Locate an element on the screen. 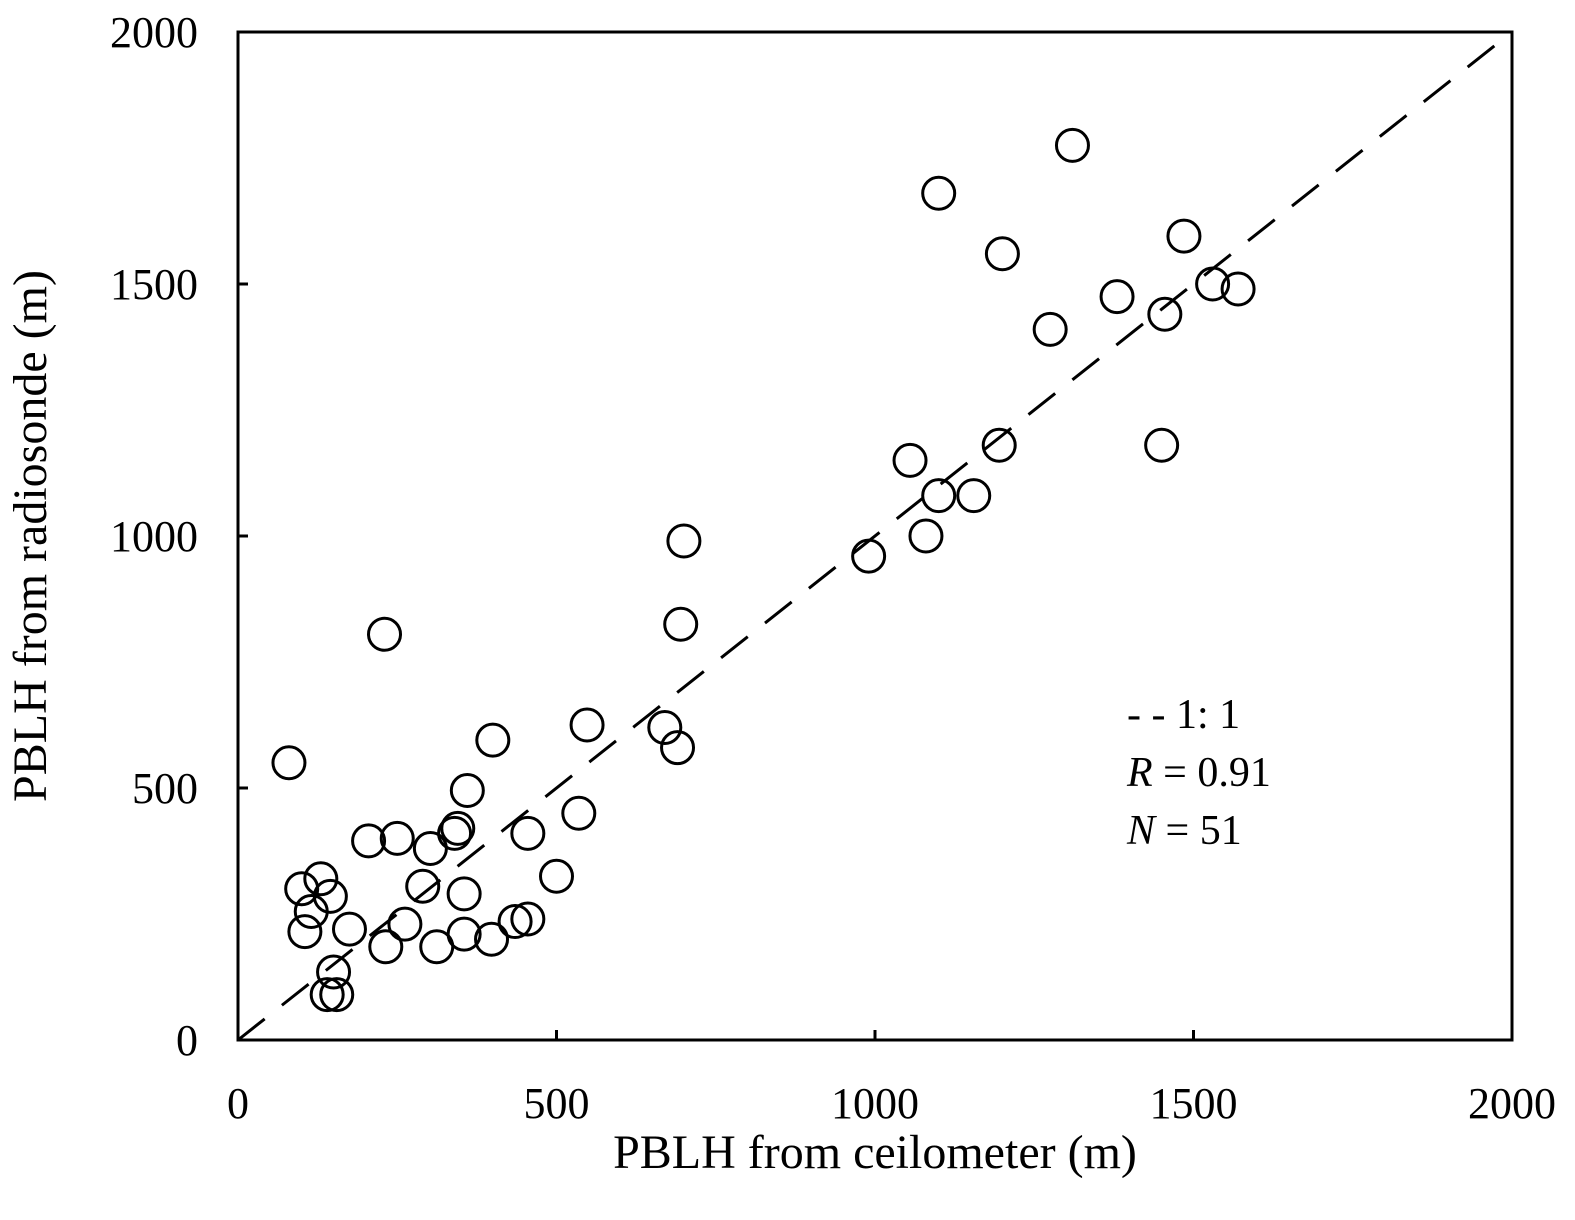 The image size is (1575, 1220). legend-r-value: = 0.91 is located at coordinates (1217, 773).